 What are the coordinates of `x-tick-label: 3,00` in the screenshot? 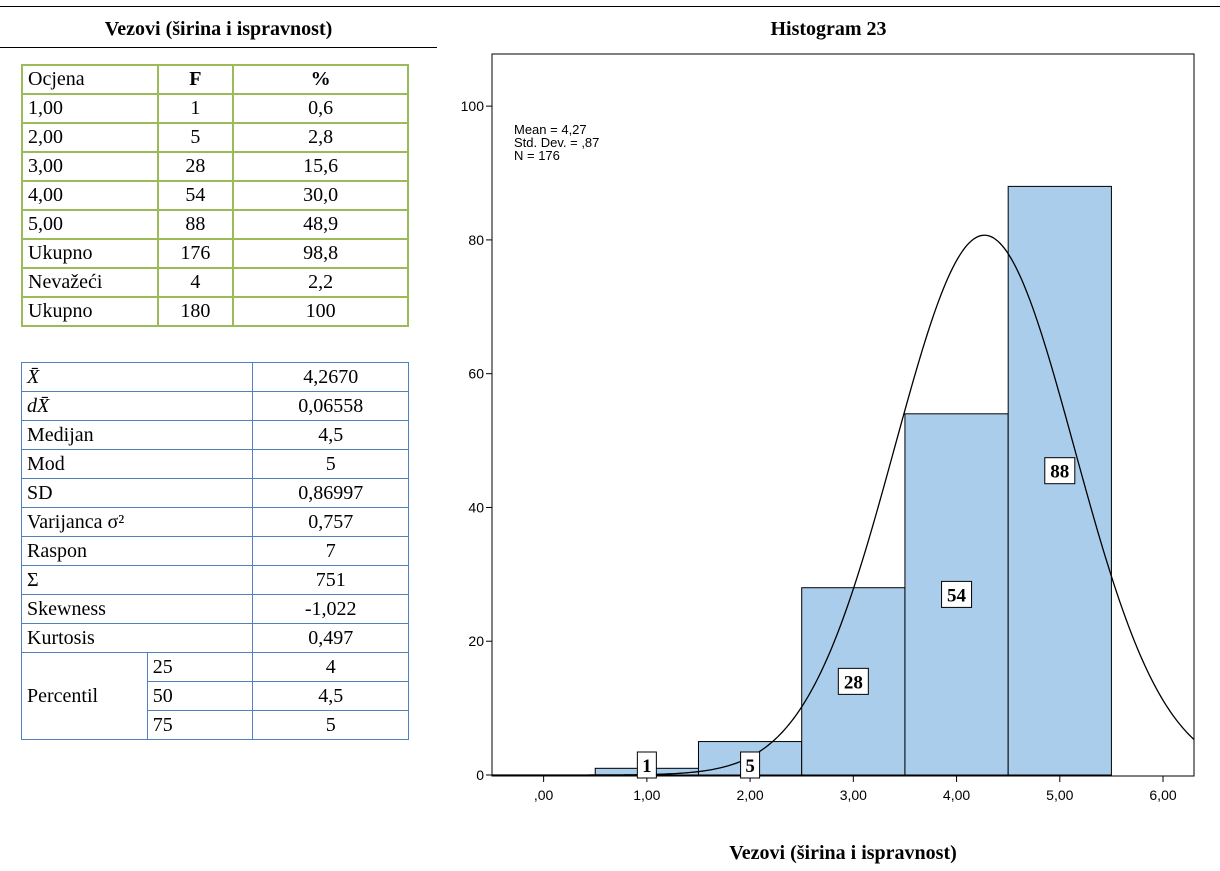 It's located at (853, 795).